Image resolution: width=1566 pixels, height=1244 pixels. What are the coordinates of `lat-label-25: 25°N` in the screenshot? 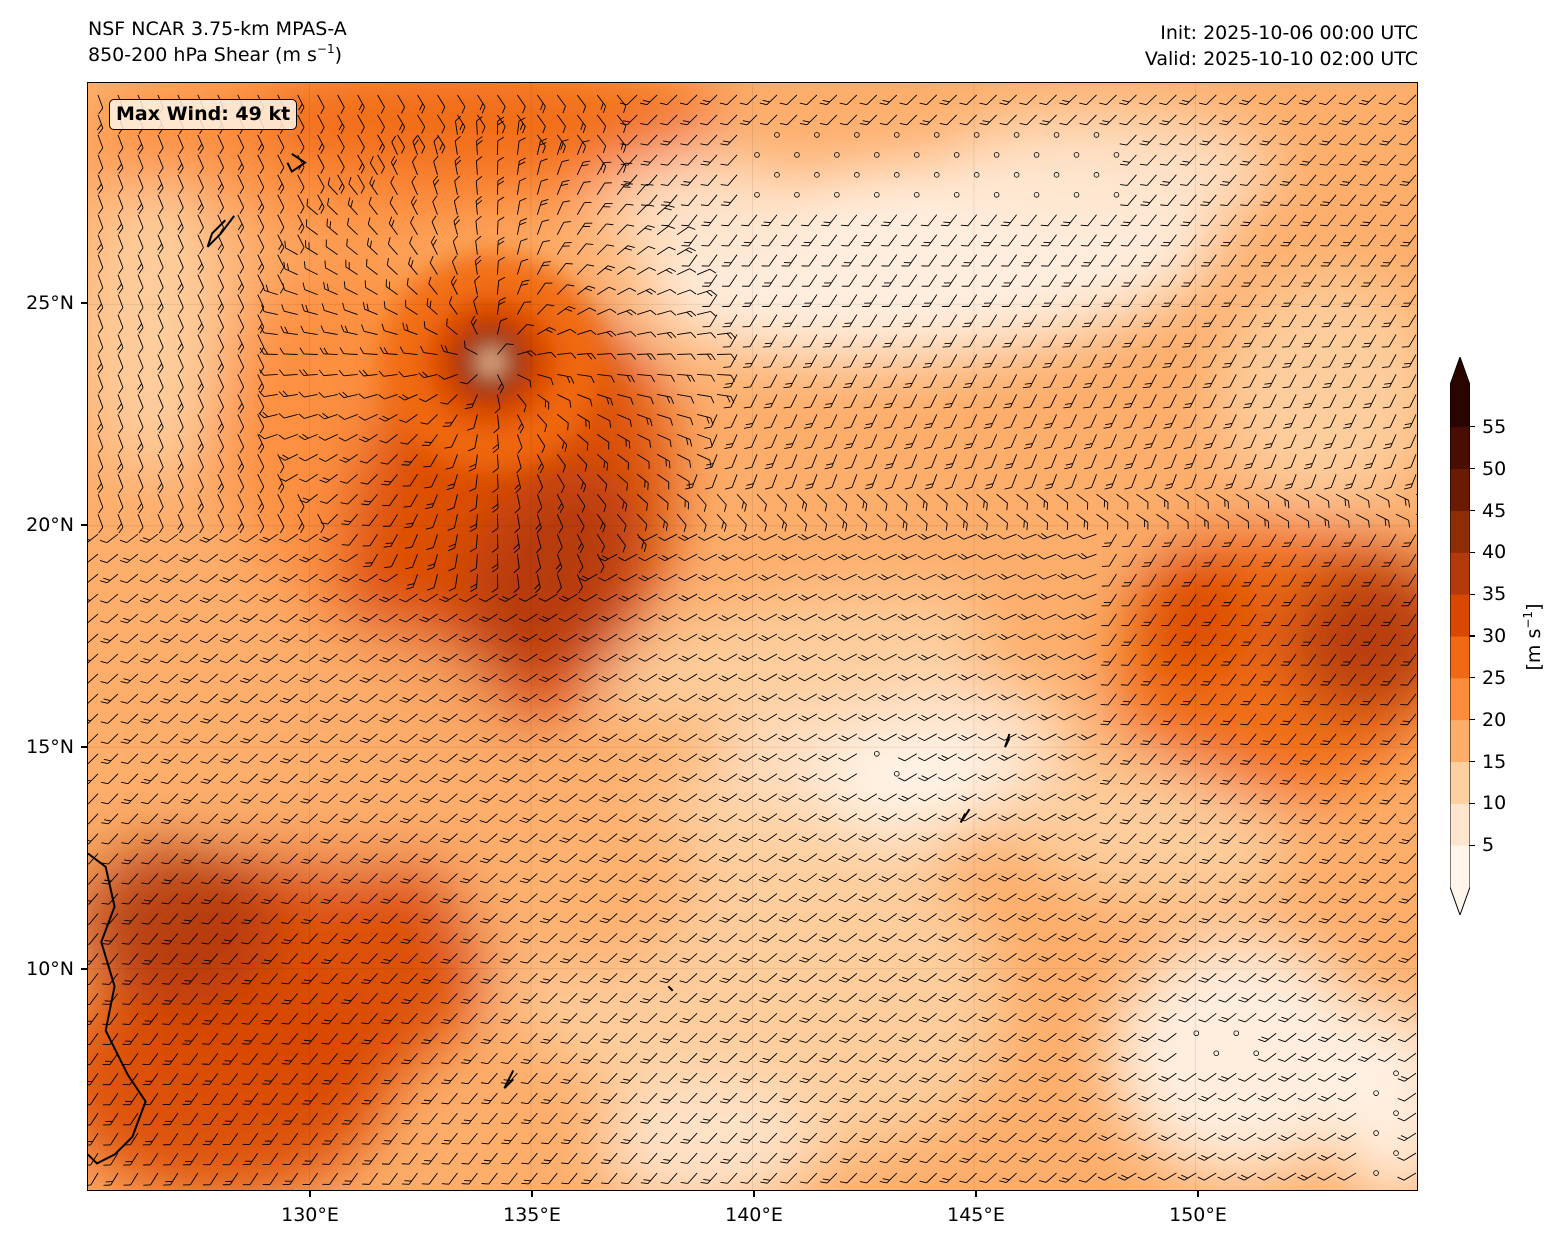 It's located at (50, 303).